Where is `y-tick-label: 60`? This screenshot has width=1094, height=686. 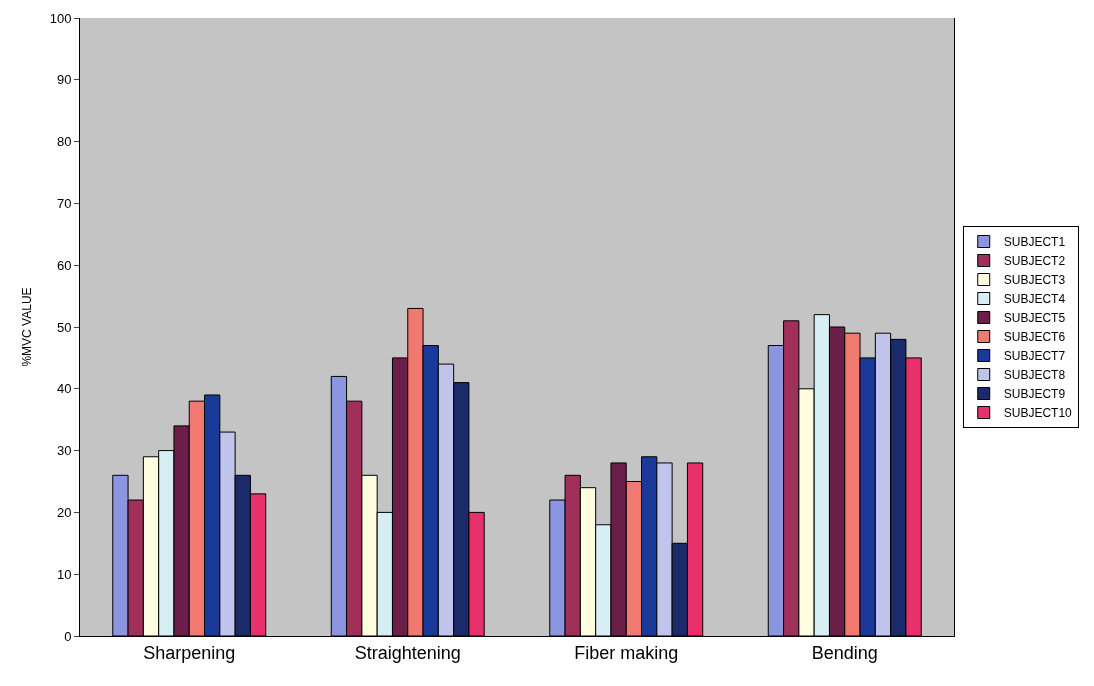 y-tick-label: 60 is located at coordinates (64, 265).